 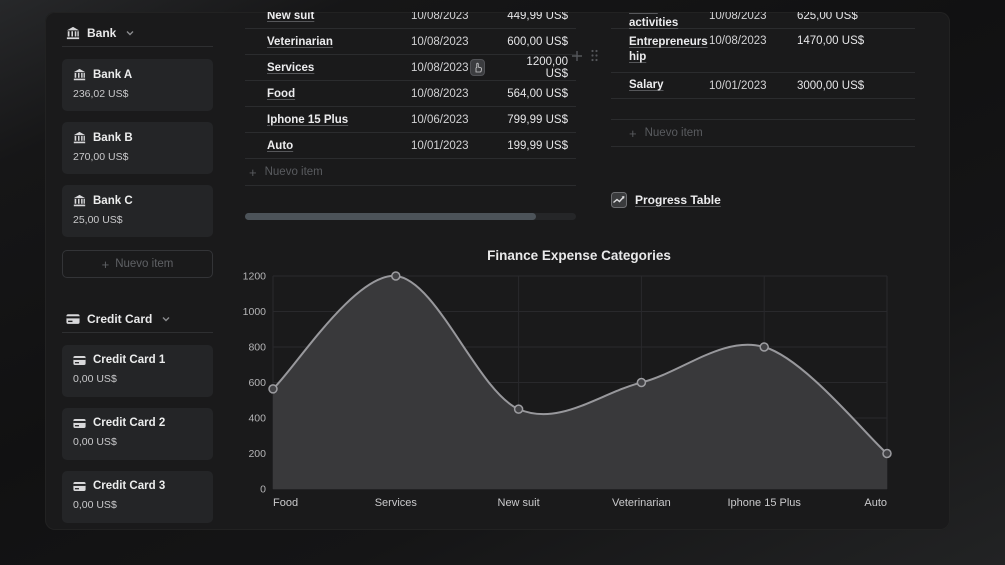 I want to click on account-name: Credit Card 1, so click(x=129, y=360).